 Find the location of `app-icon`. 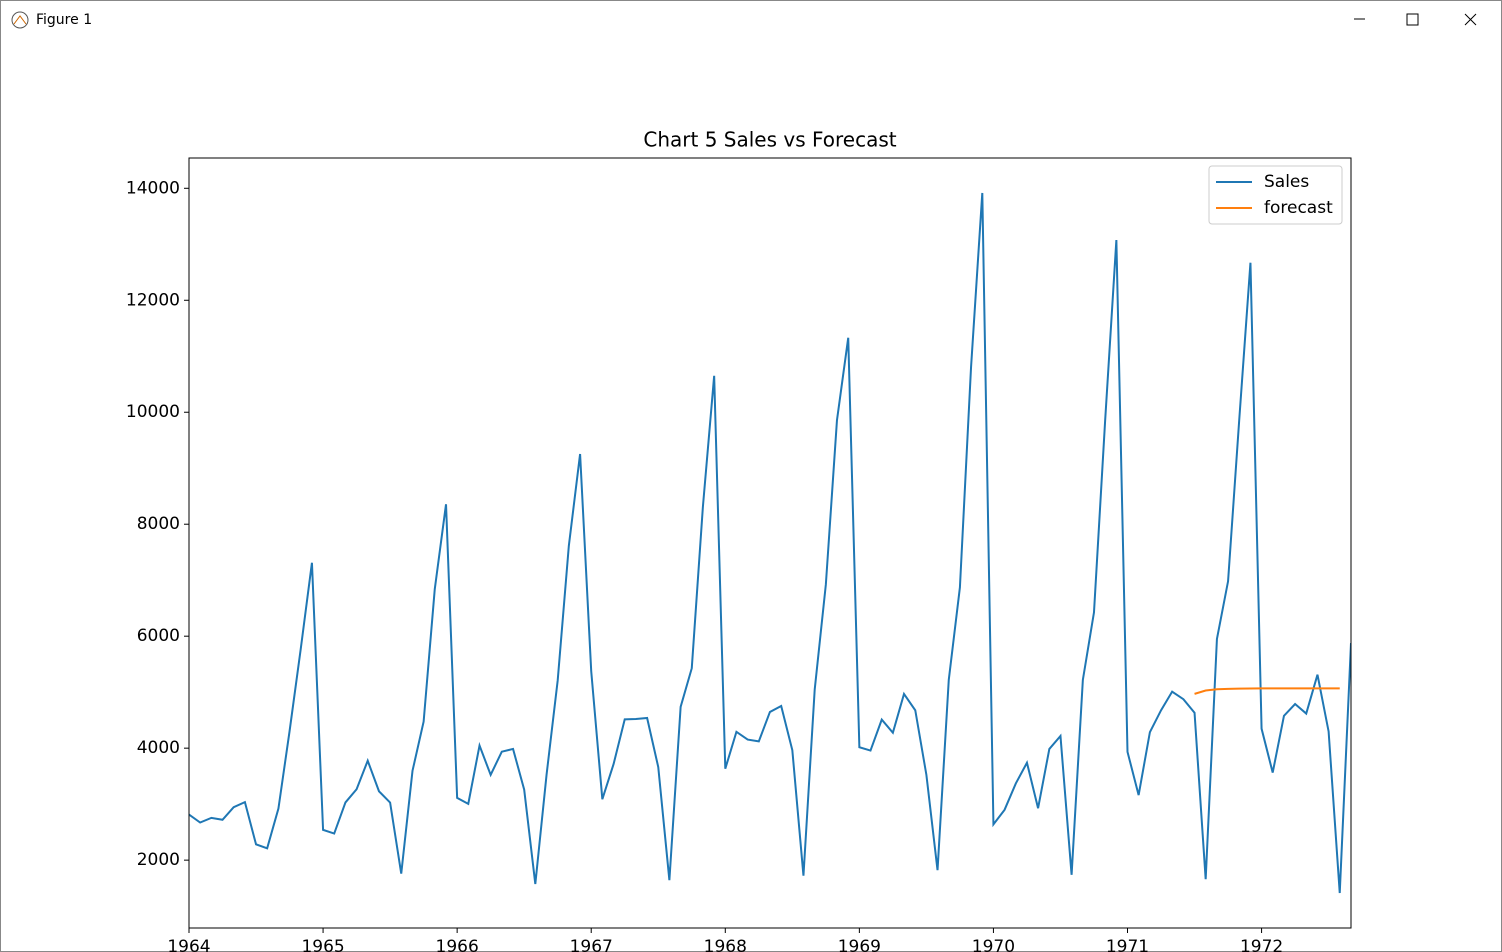

app-icon is located at coordinates (20, 20).